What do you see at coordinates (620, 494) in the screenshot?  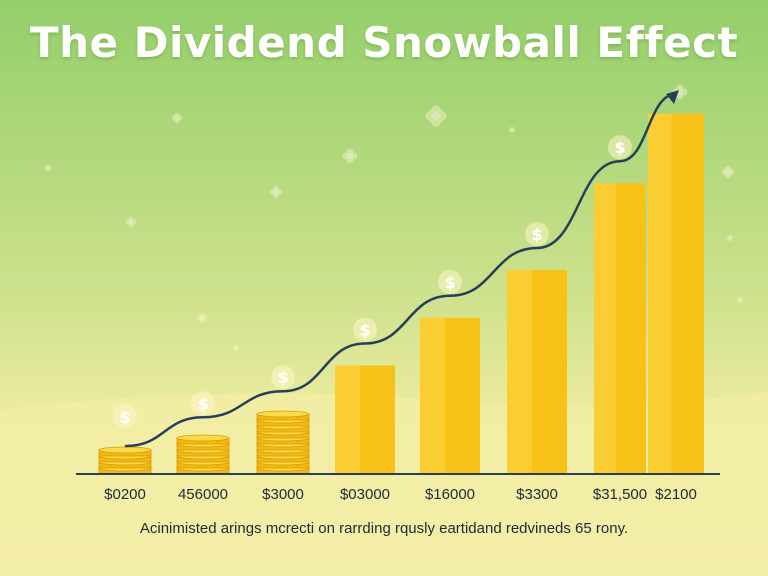 I see `x-tick-label: $31,500` at bounding box center [620, 494].